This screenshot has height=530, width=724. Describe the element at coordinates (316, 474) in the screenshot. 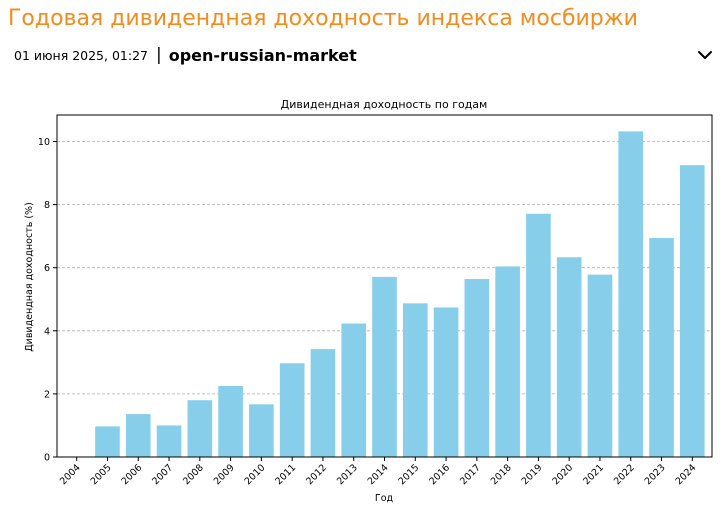

I see `x-tick-label: 2012` at that location.